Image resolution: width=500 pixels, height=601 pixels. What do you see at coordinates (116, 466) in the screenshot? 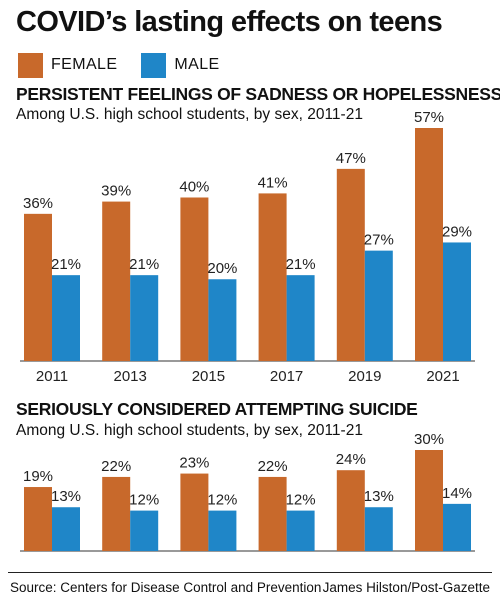
I see `data-label-female-2013: 22%` at bounding box center [116, 466].